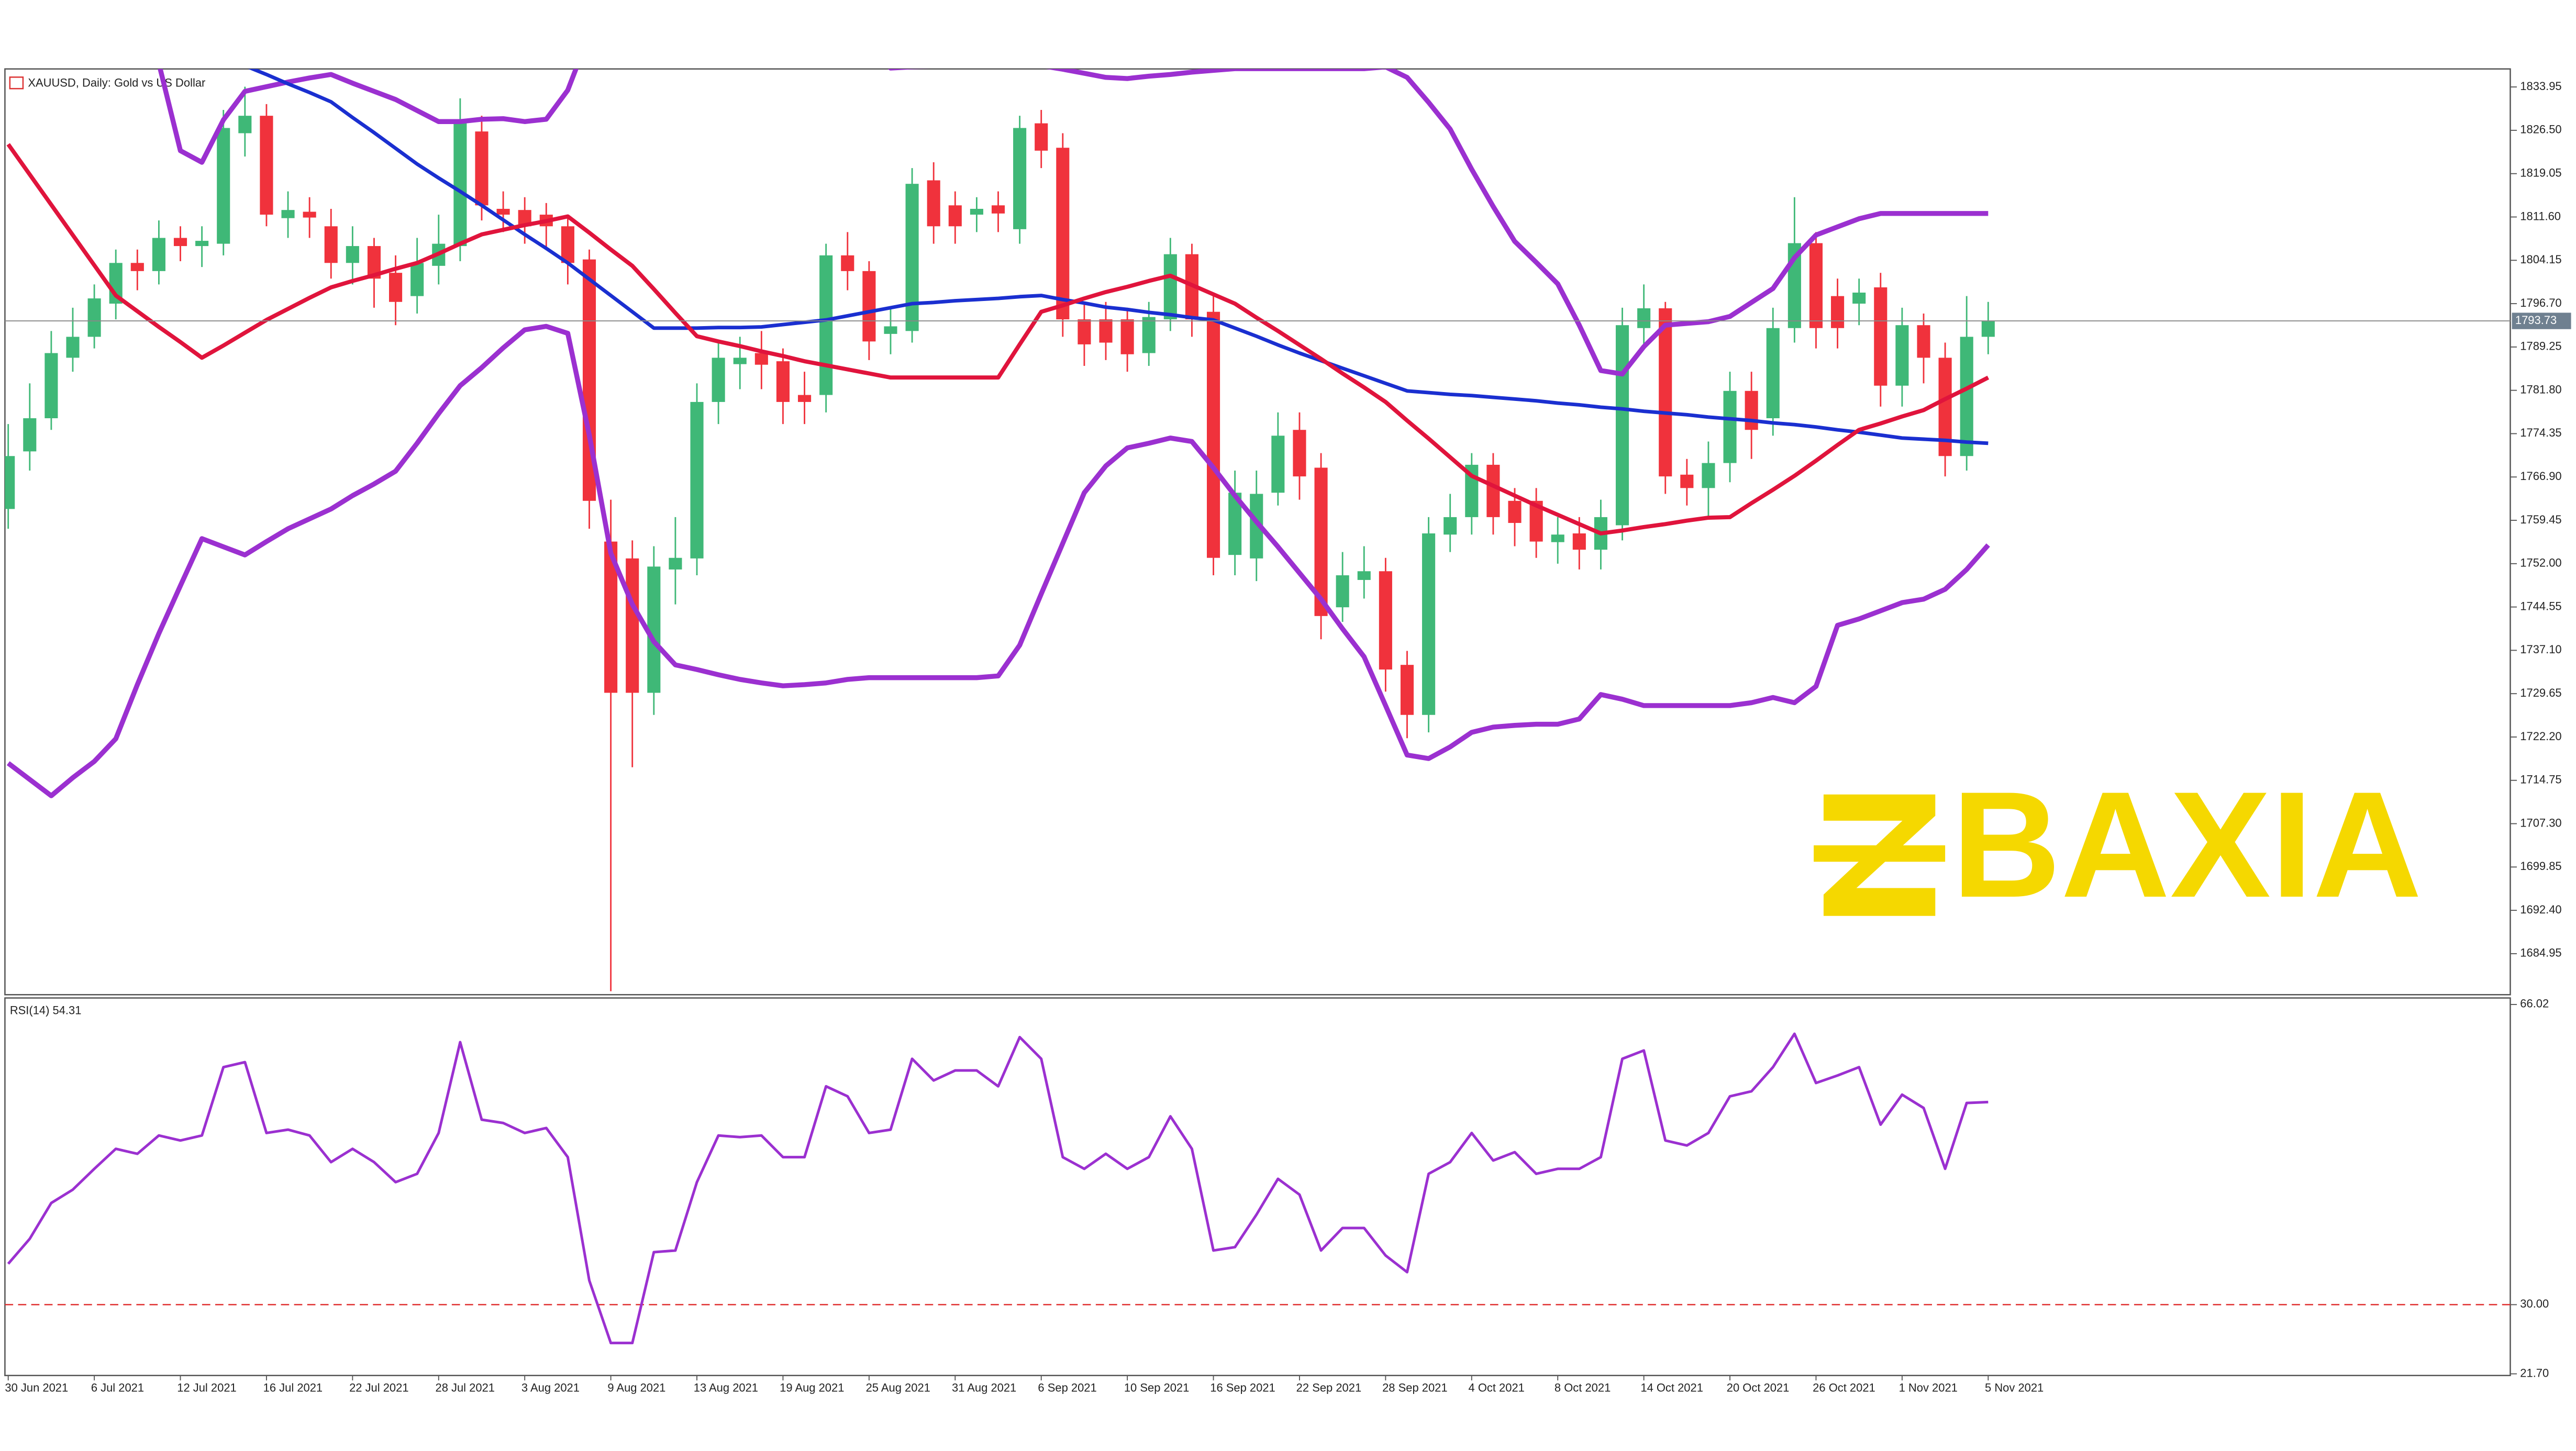 This screenshot has height=1451, width=2576. I want to click on last-price-label: 1793.73, so click(2536, 321).